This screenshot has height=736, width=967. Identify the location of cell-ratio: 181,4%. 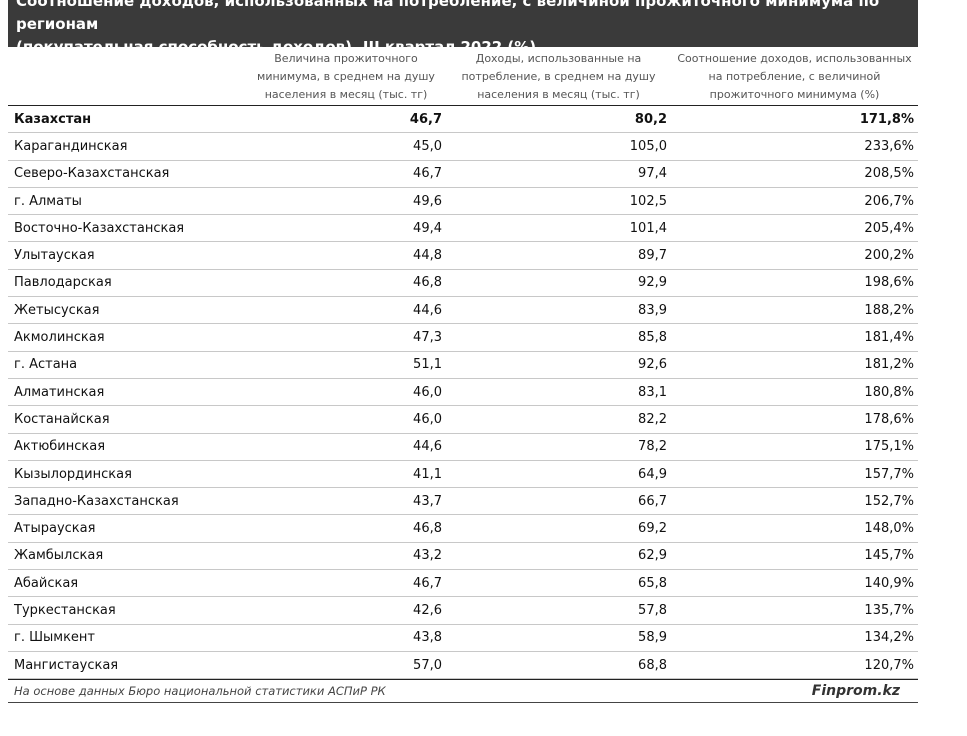
(794, 337).